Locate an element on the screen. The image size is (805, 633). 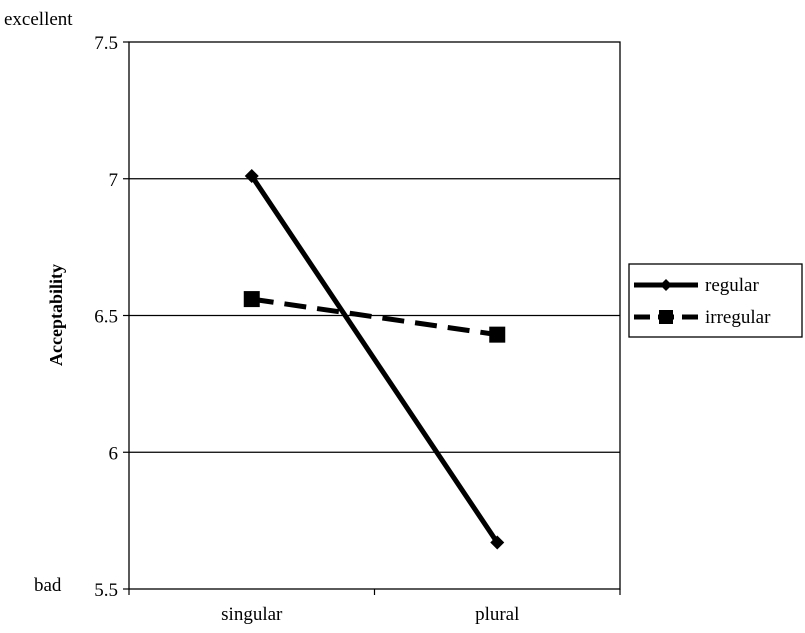
annotation-top: excellent is located at coordinates (38, 19).